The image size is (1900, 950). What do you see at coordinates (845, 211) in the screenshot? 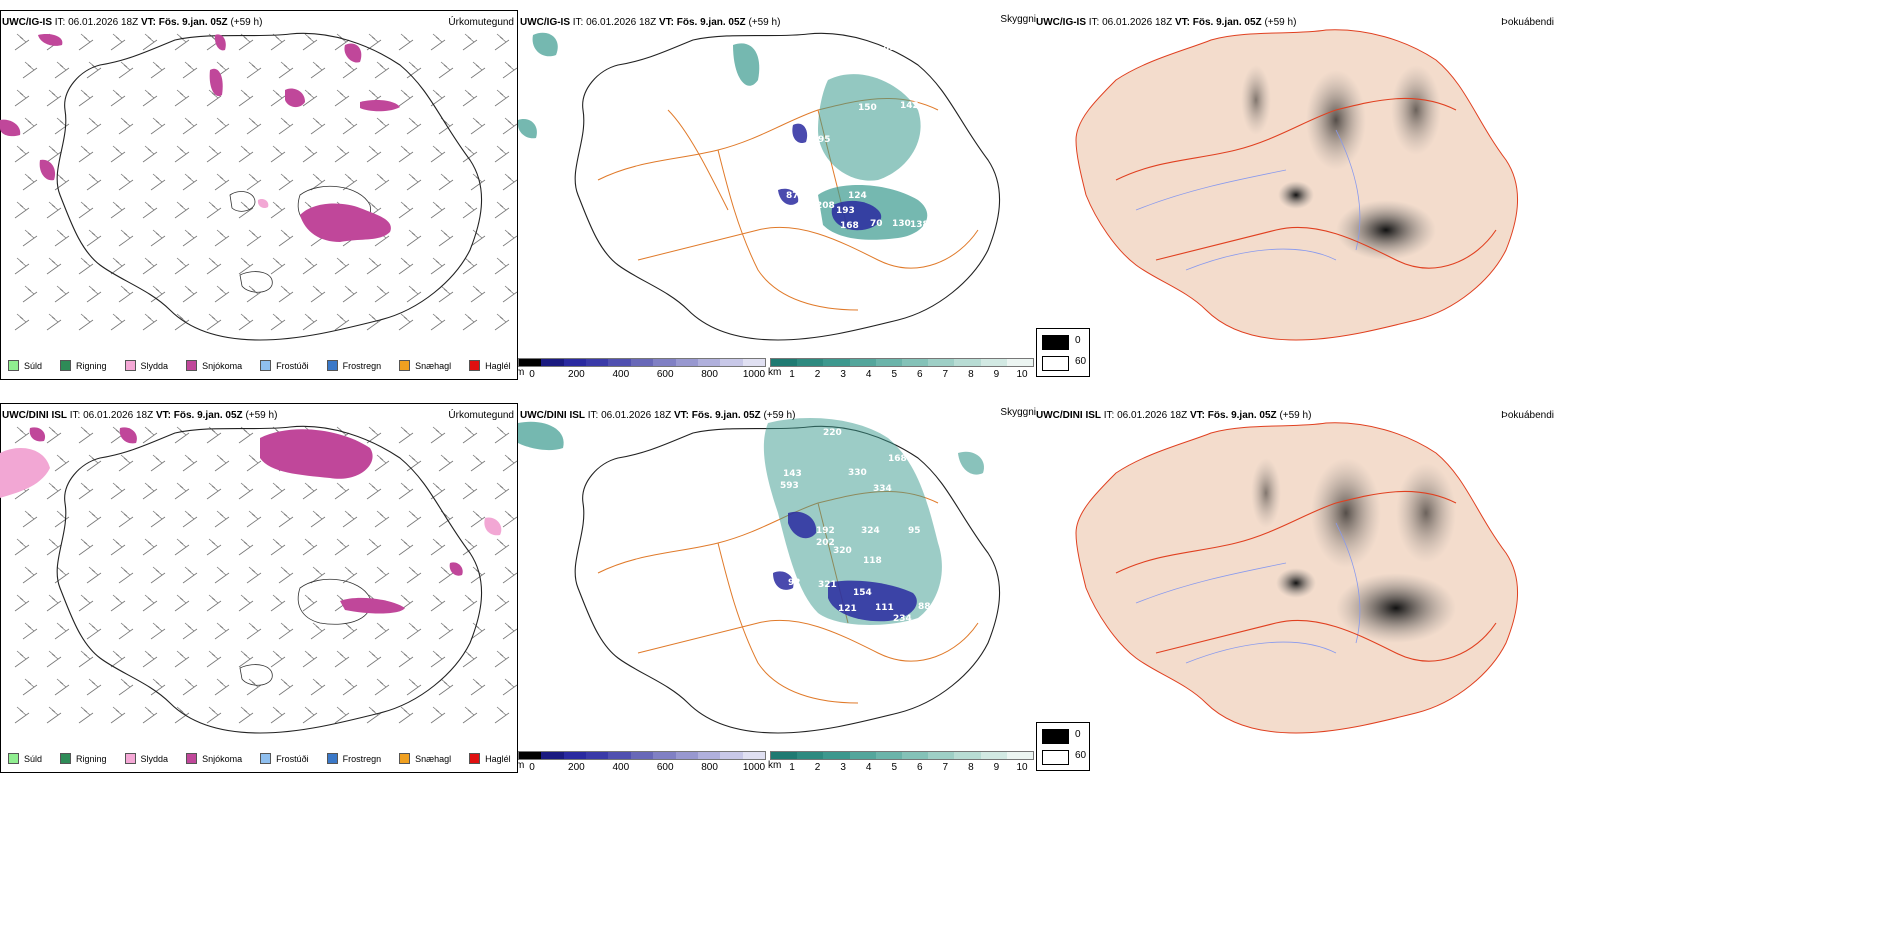
I see `cloud-base-label: 193` at bounding box center [845, 211].